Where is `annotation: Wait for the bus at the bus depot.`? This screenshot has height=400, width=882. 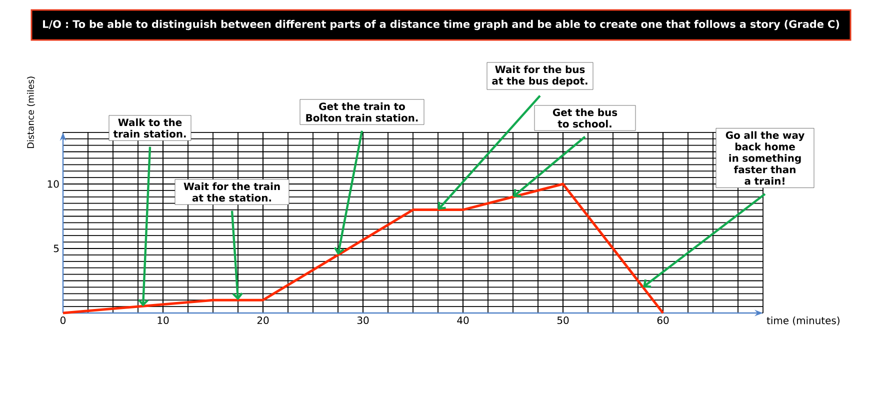
annotation: Wait for the bus at the bus depot. is located at coordinates (540, 76).